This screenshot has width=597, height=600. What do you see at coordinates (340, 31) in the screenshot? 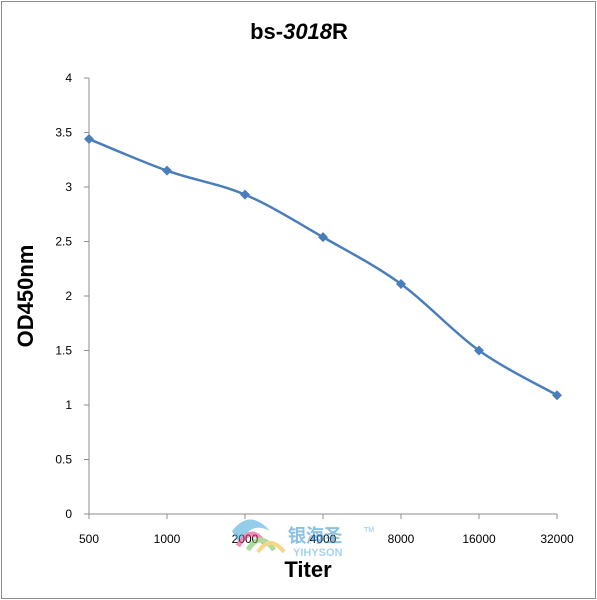
I see `chart-title-suffix: R` at bounding box center [340, 31].